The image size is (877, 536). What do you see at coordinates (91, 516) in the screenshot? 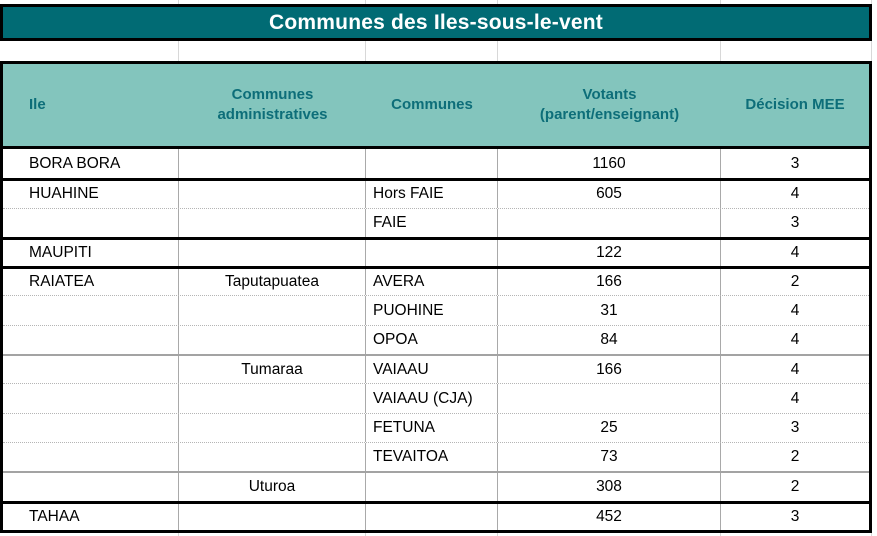
I see `cell-ile: TAHAA` at bounding box center [91, 516].